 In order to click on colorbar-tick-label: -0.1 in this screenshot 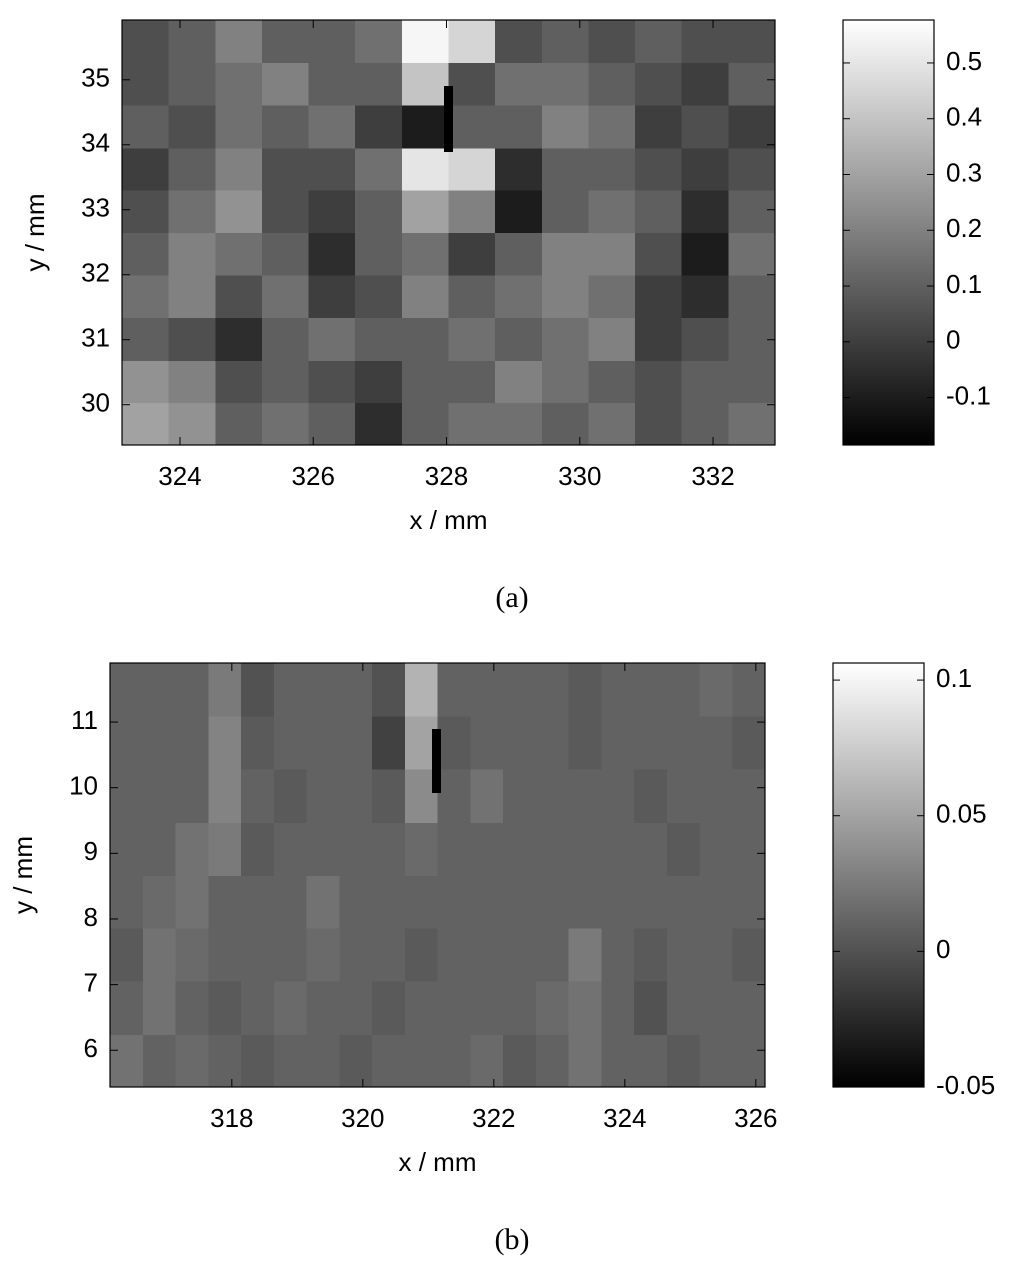, I will do `click(968, 395)`.